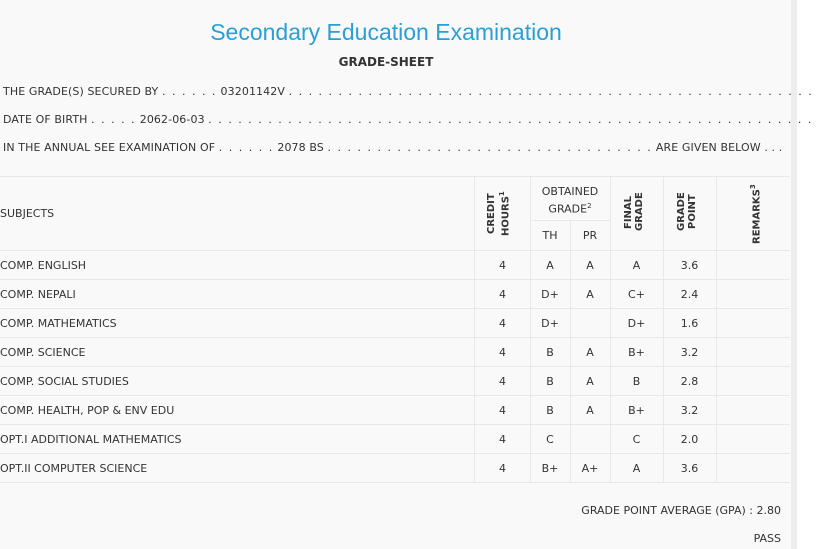 The height and width of the screenshot is (549, 816). What do you see at coordinates (300, 147) in the screenshot?
I see `exam-year: 2078 BS` at bounding box center [300, 147].